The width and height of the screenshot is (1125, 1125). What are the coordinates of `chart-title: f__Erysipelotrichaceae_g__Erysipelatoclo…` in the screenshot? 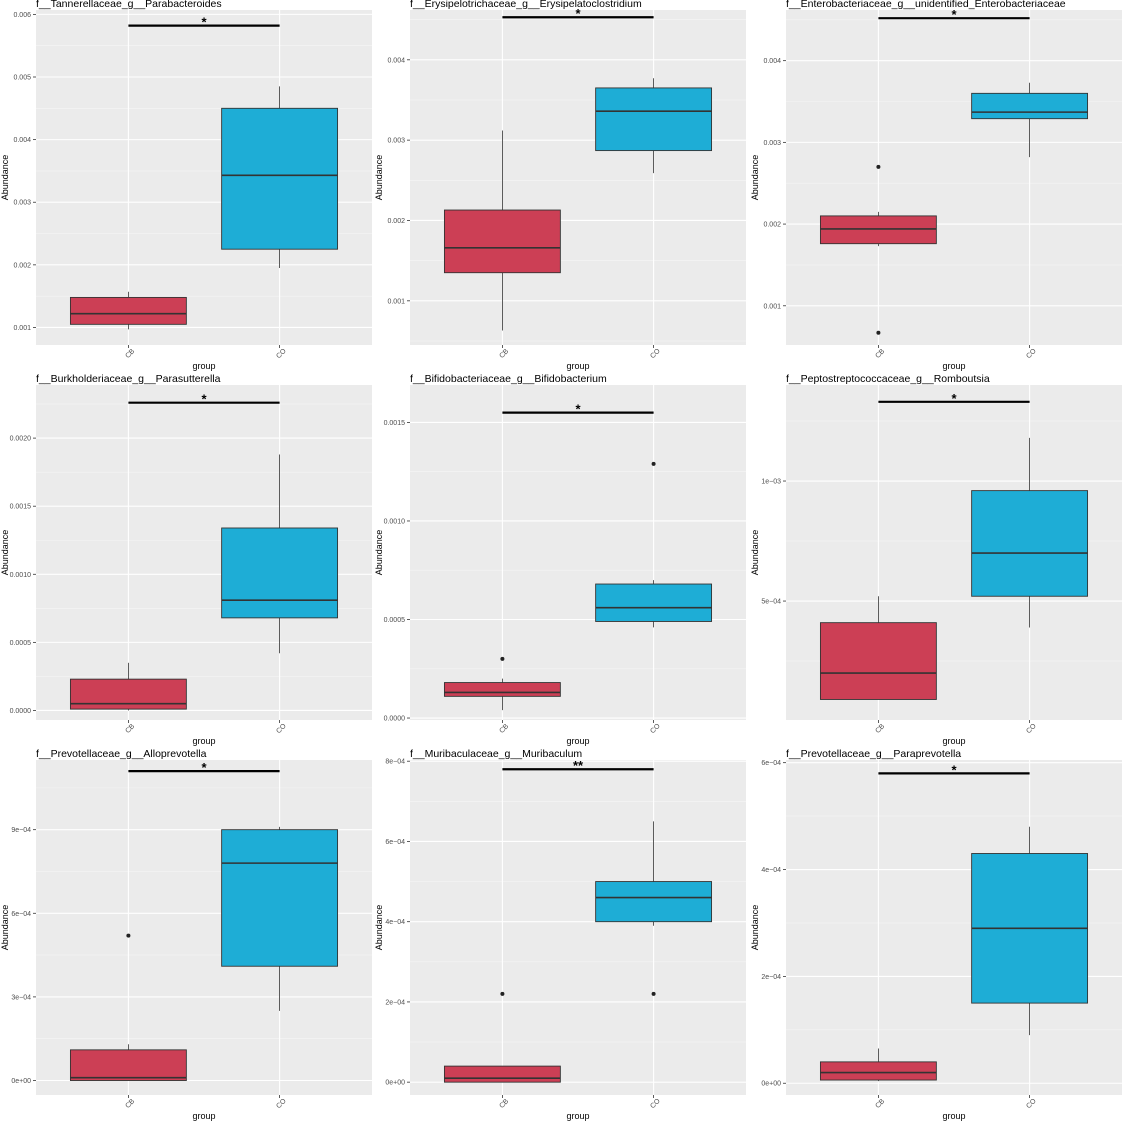 It's located at (526, 5).